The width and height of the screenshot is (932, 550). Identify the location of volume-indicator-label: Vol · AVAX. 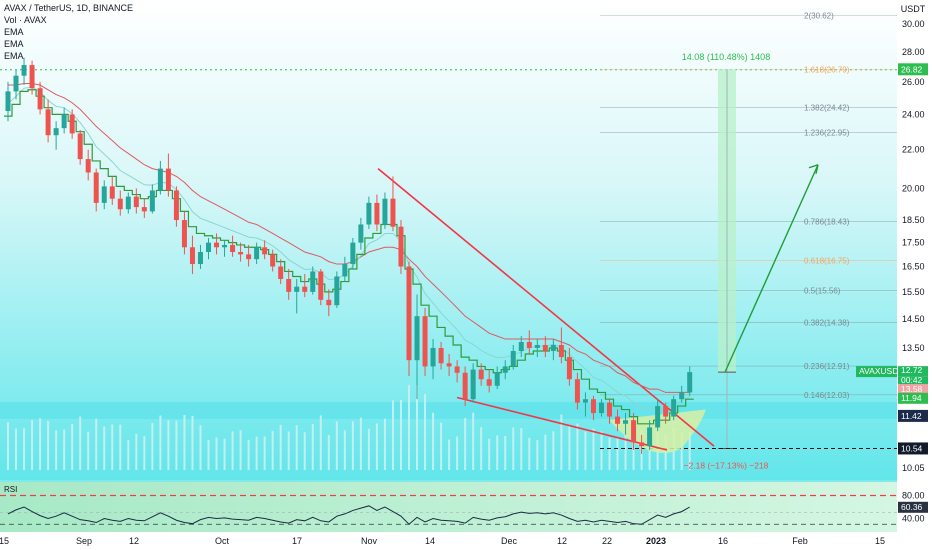
(25, 20).